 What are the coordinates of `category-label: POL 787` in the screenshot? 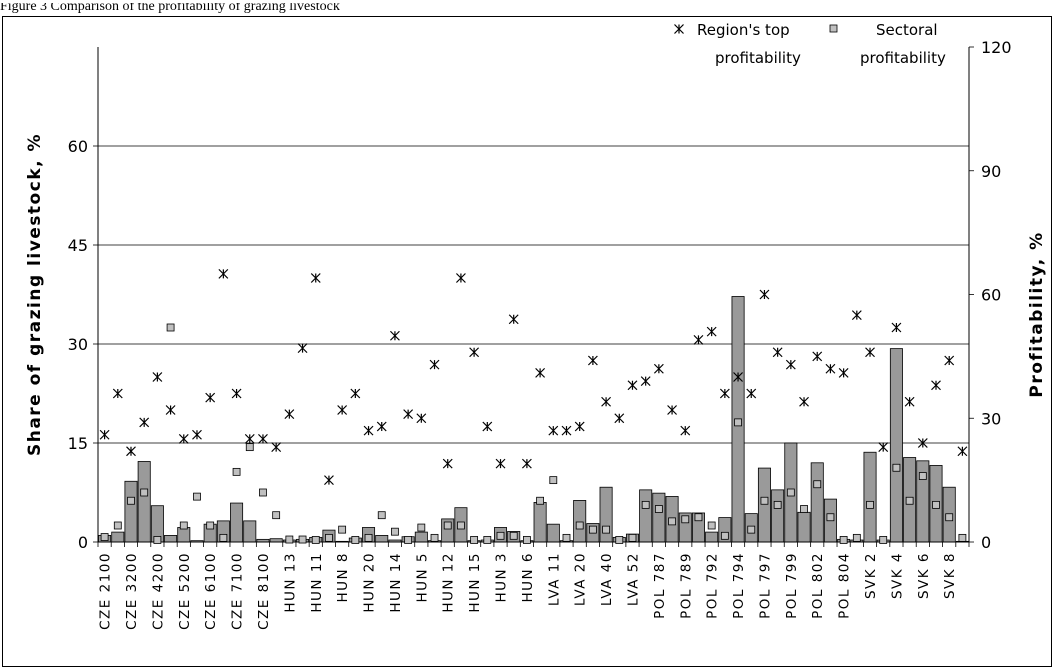 It's located at (660, 585).